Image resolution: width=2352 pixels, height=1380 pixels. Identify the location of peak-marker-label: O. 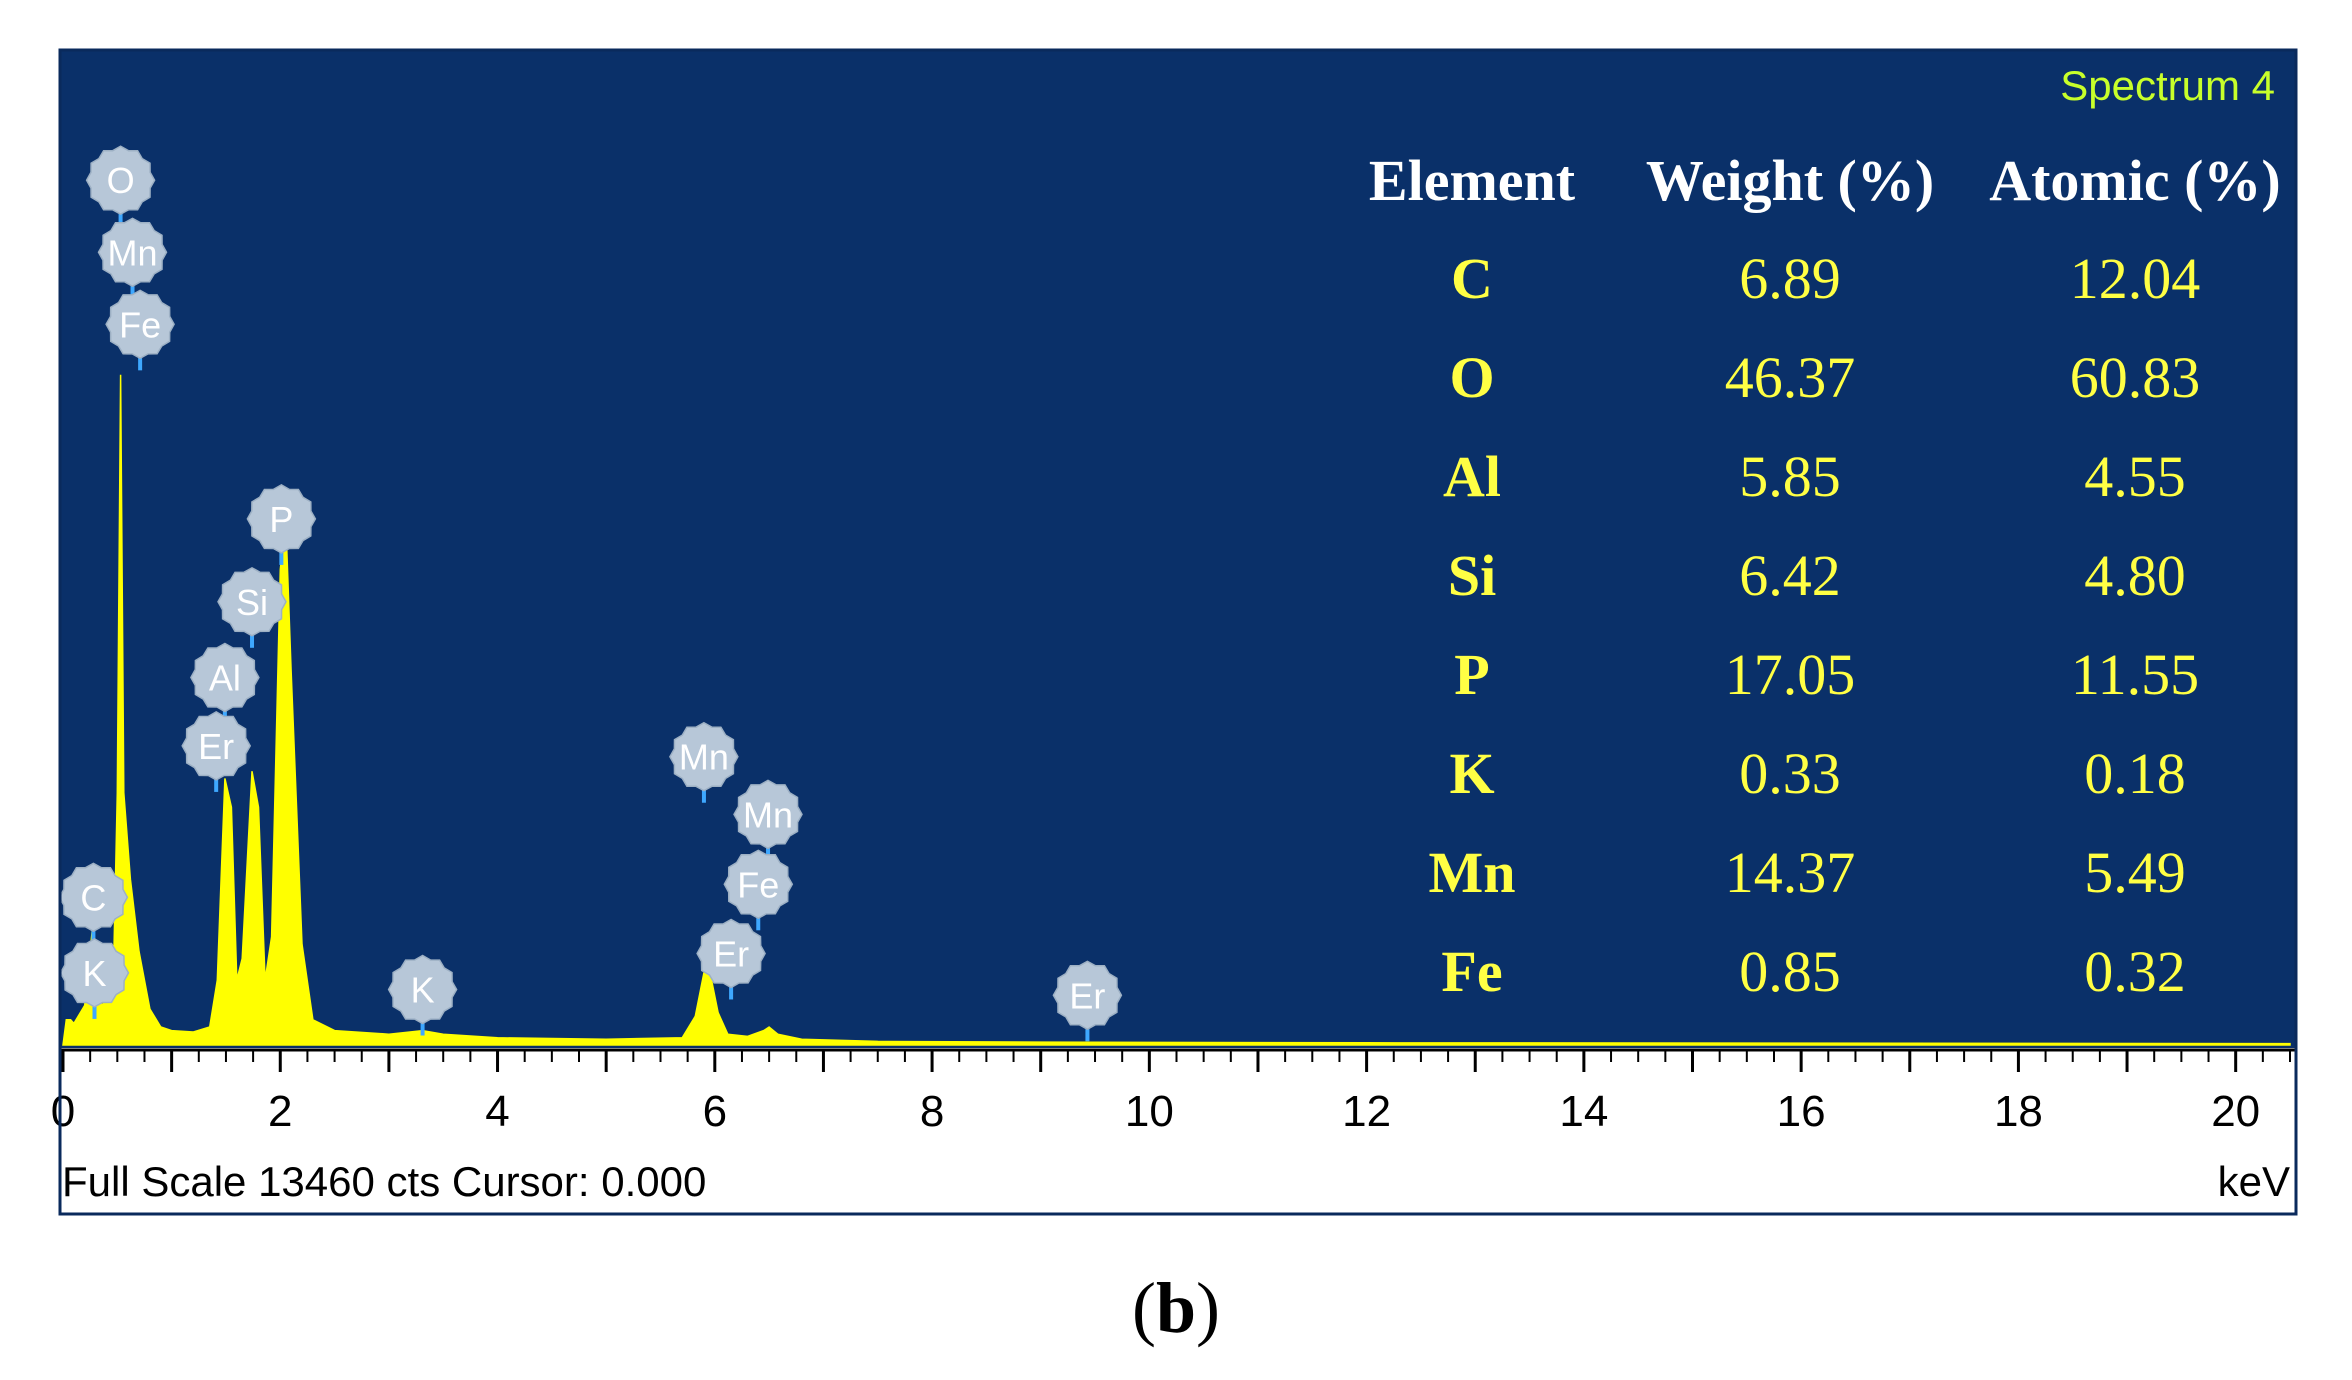
(121, 180).